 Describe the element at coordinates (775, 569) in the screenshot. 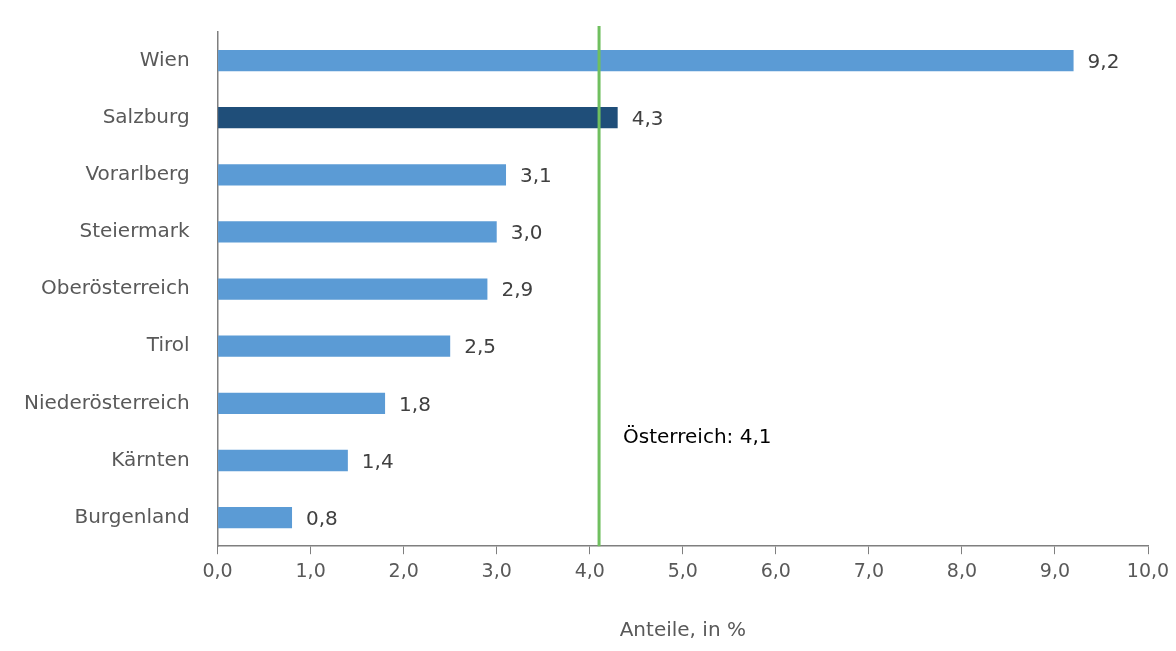

I see `x-tick-label: 6,0` at that location.